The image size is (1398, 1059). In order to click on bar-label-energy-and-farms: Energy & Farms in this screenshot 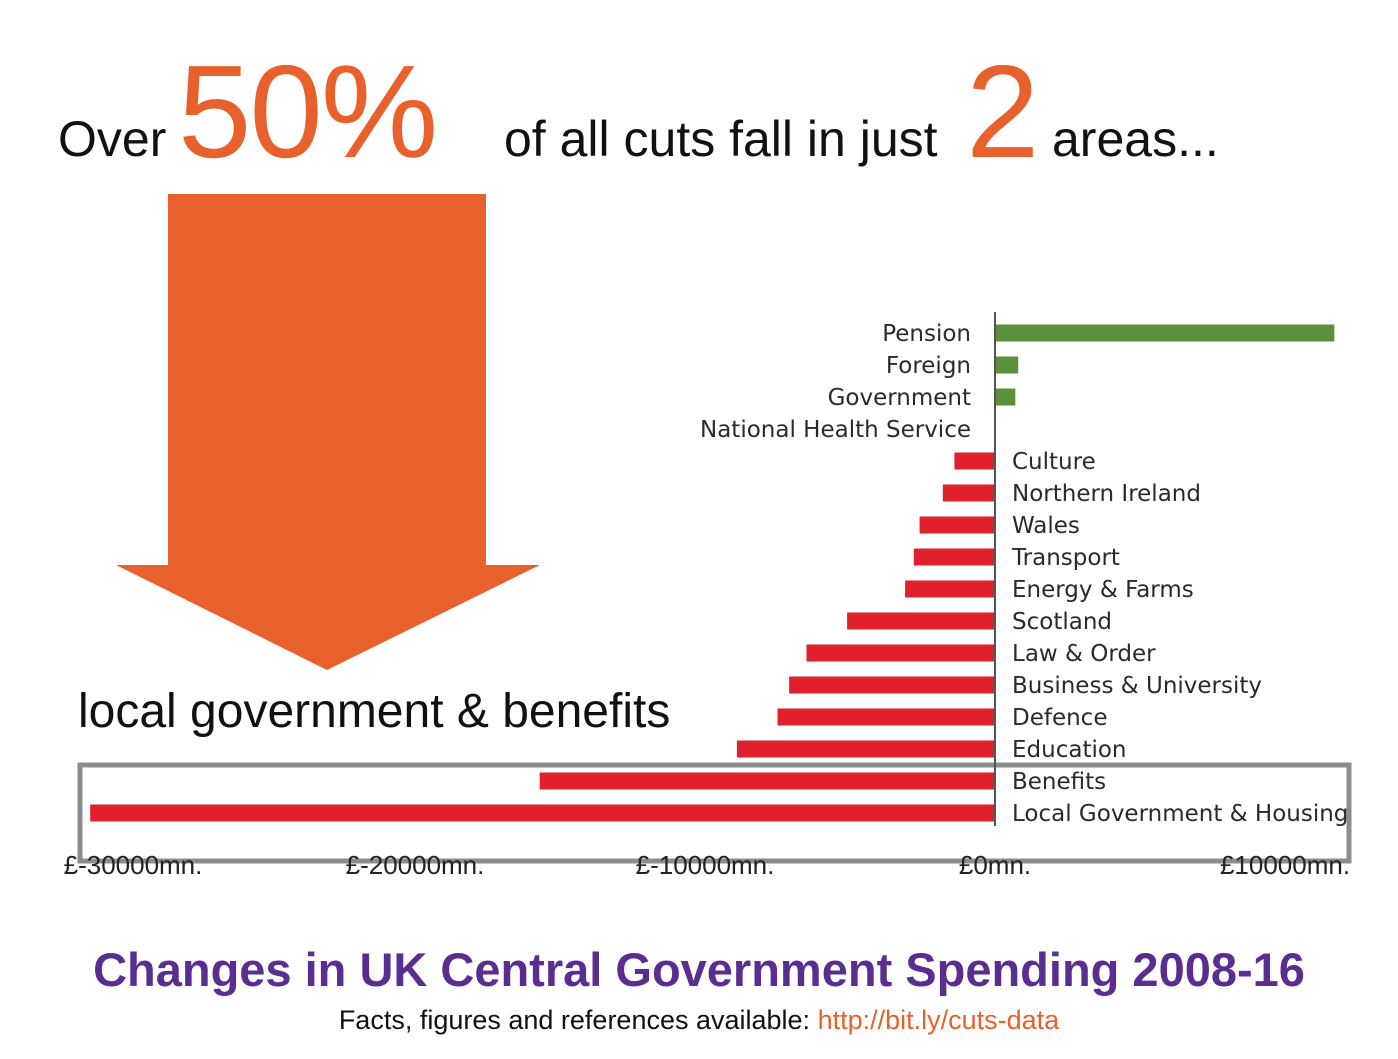, I will do `click(1103, 590)`.